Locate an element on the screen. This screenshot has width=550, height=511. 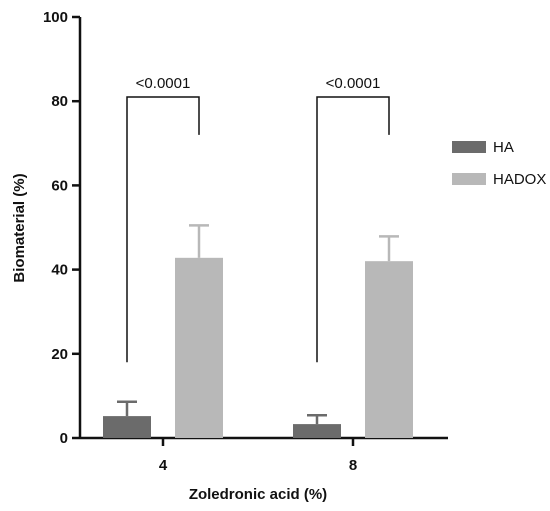
y-tick-label: 80 is located at coordinates (59, 101).